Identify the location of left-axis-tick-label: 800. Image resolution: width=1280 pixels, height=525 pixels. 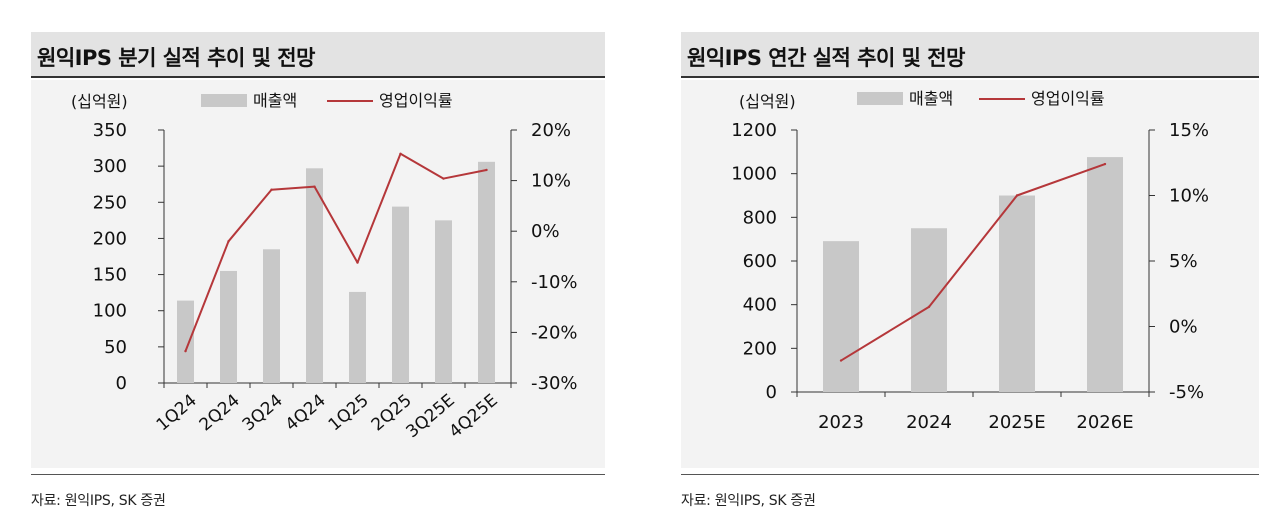
(760, 217).